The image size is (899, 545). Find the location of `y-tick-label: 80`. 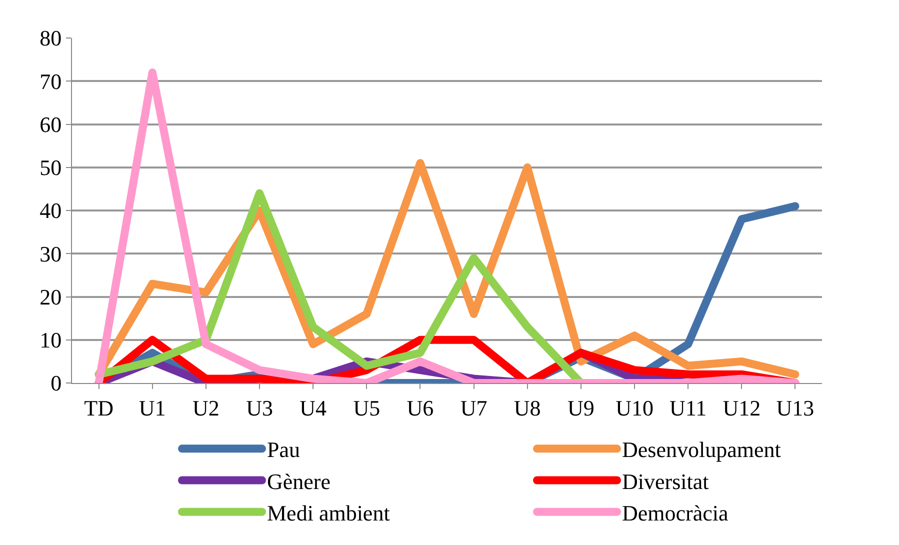

y-tick-label: 80 is located at coordinates (51, 38).